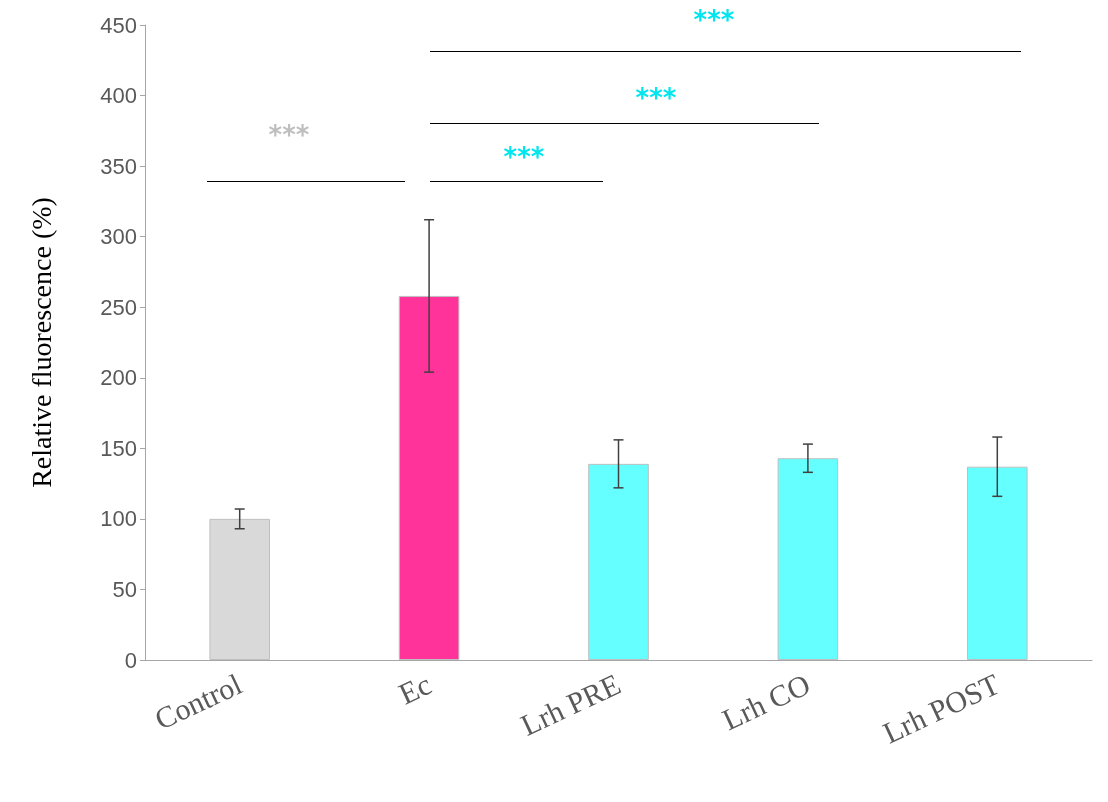 This screenshot has width=1108, height=802. I want to click on x-tick-label: Lrh PRE, so click(570, 704).